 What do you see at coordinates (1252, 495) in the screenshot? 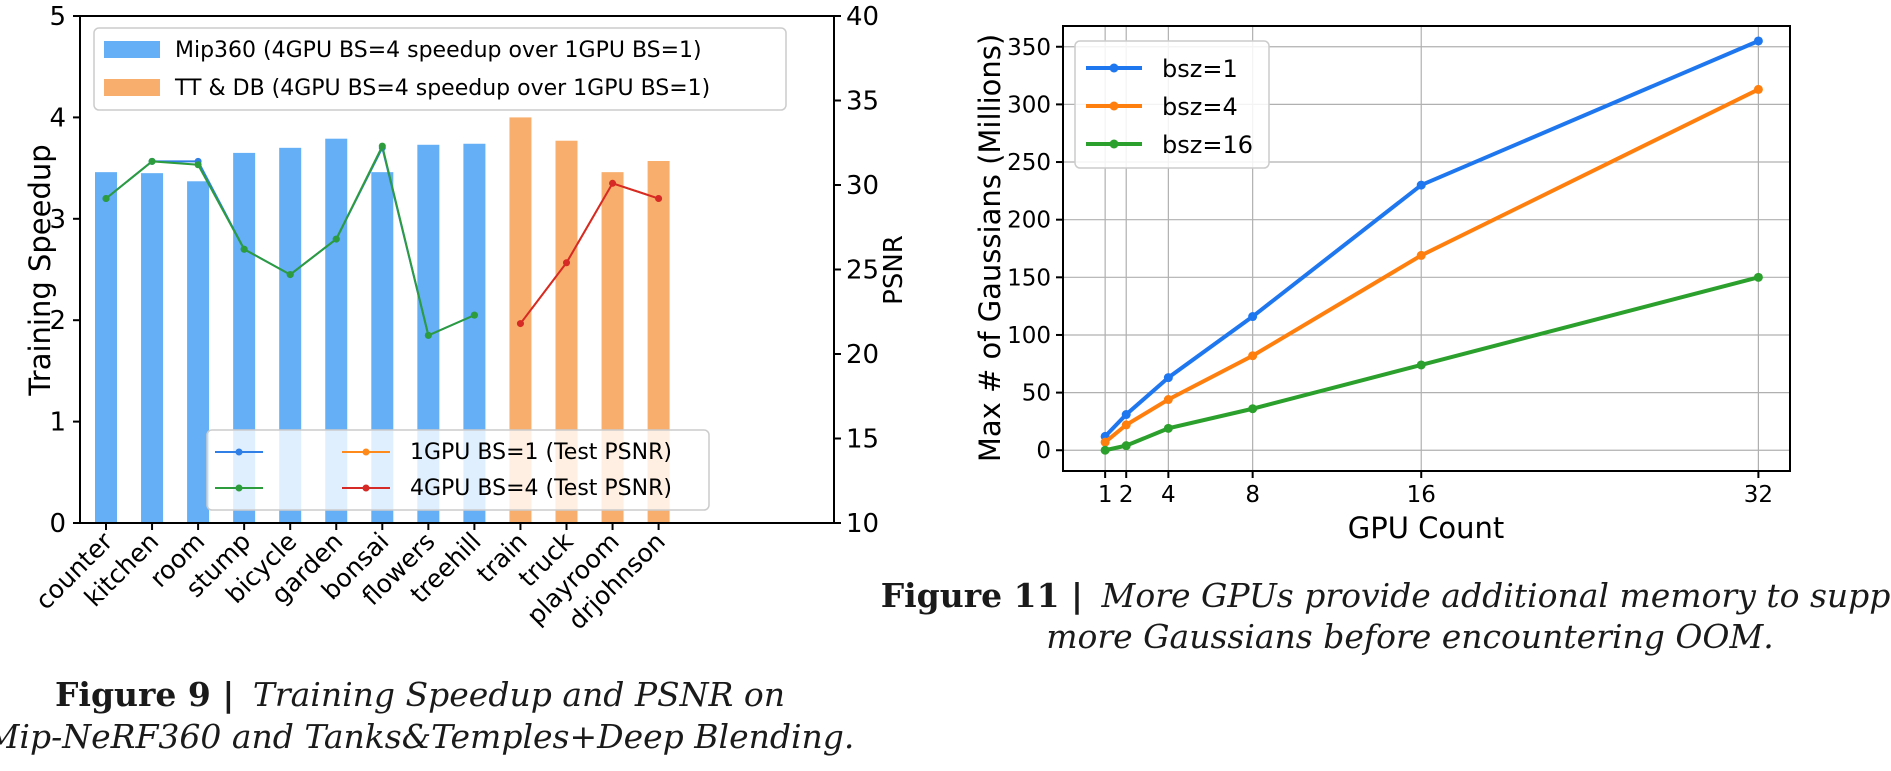
I see `fig11-xtick-label: 8` at bounding box center [1252, 495].